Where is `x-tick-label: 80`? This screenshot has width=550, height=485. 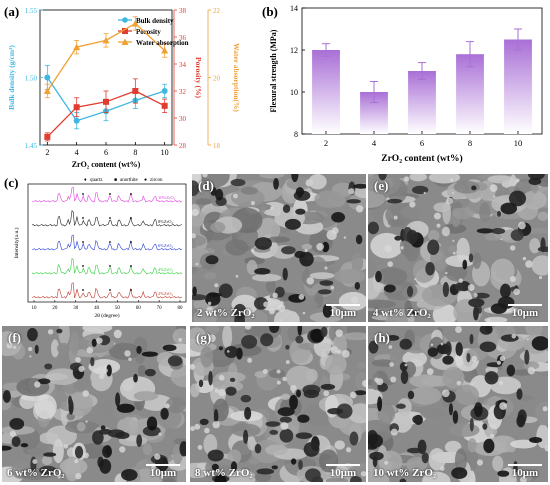
x-tick-label: 80 is located at coordinates (181, 308).